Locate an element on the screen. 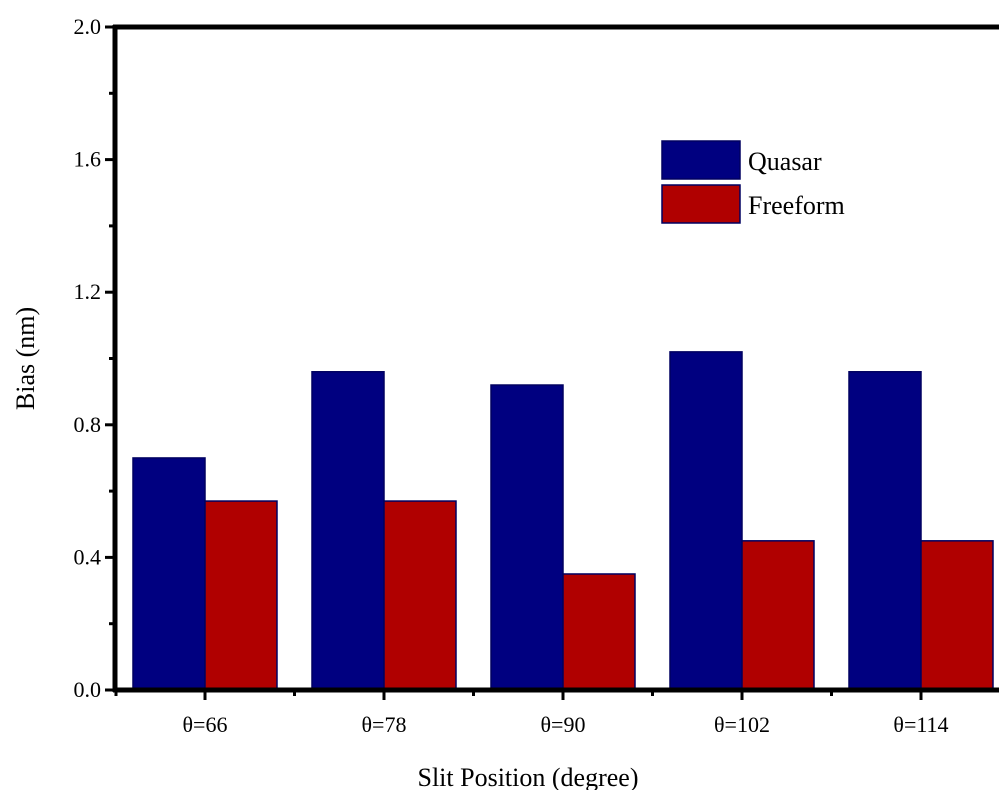 This screenshot has width=999, height=790. legend-swatch-freeform is located at coordinates (701, 204).